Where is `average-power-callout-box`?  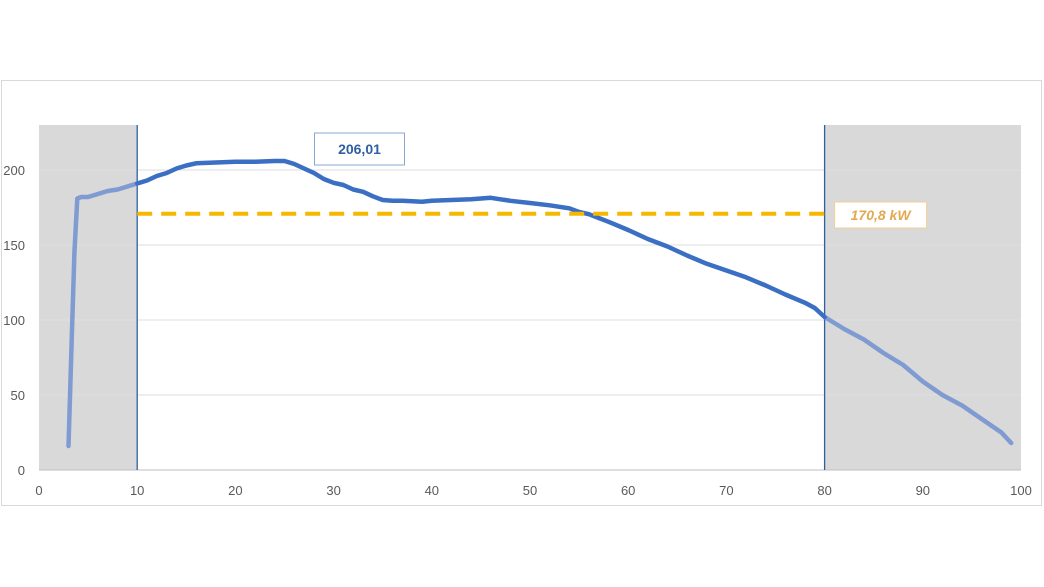
average-power-callout-box is located at coordinates (881, 215).